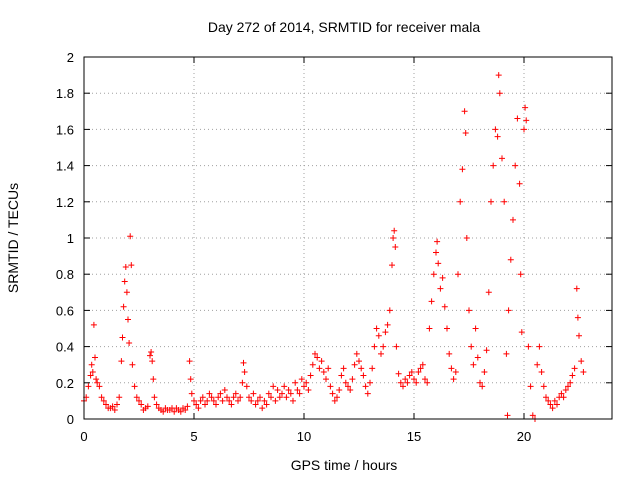 The height and width of the screenshot is (480, 640). What do you see at coordinates (65, 166) in the screenshot?
I see `y-tick-label: 1.4` at bounding box center [65, 166].